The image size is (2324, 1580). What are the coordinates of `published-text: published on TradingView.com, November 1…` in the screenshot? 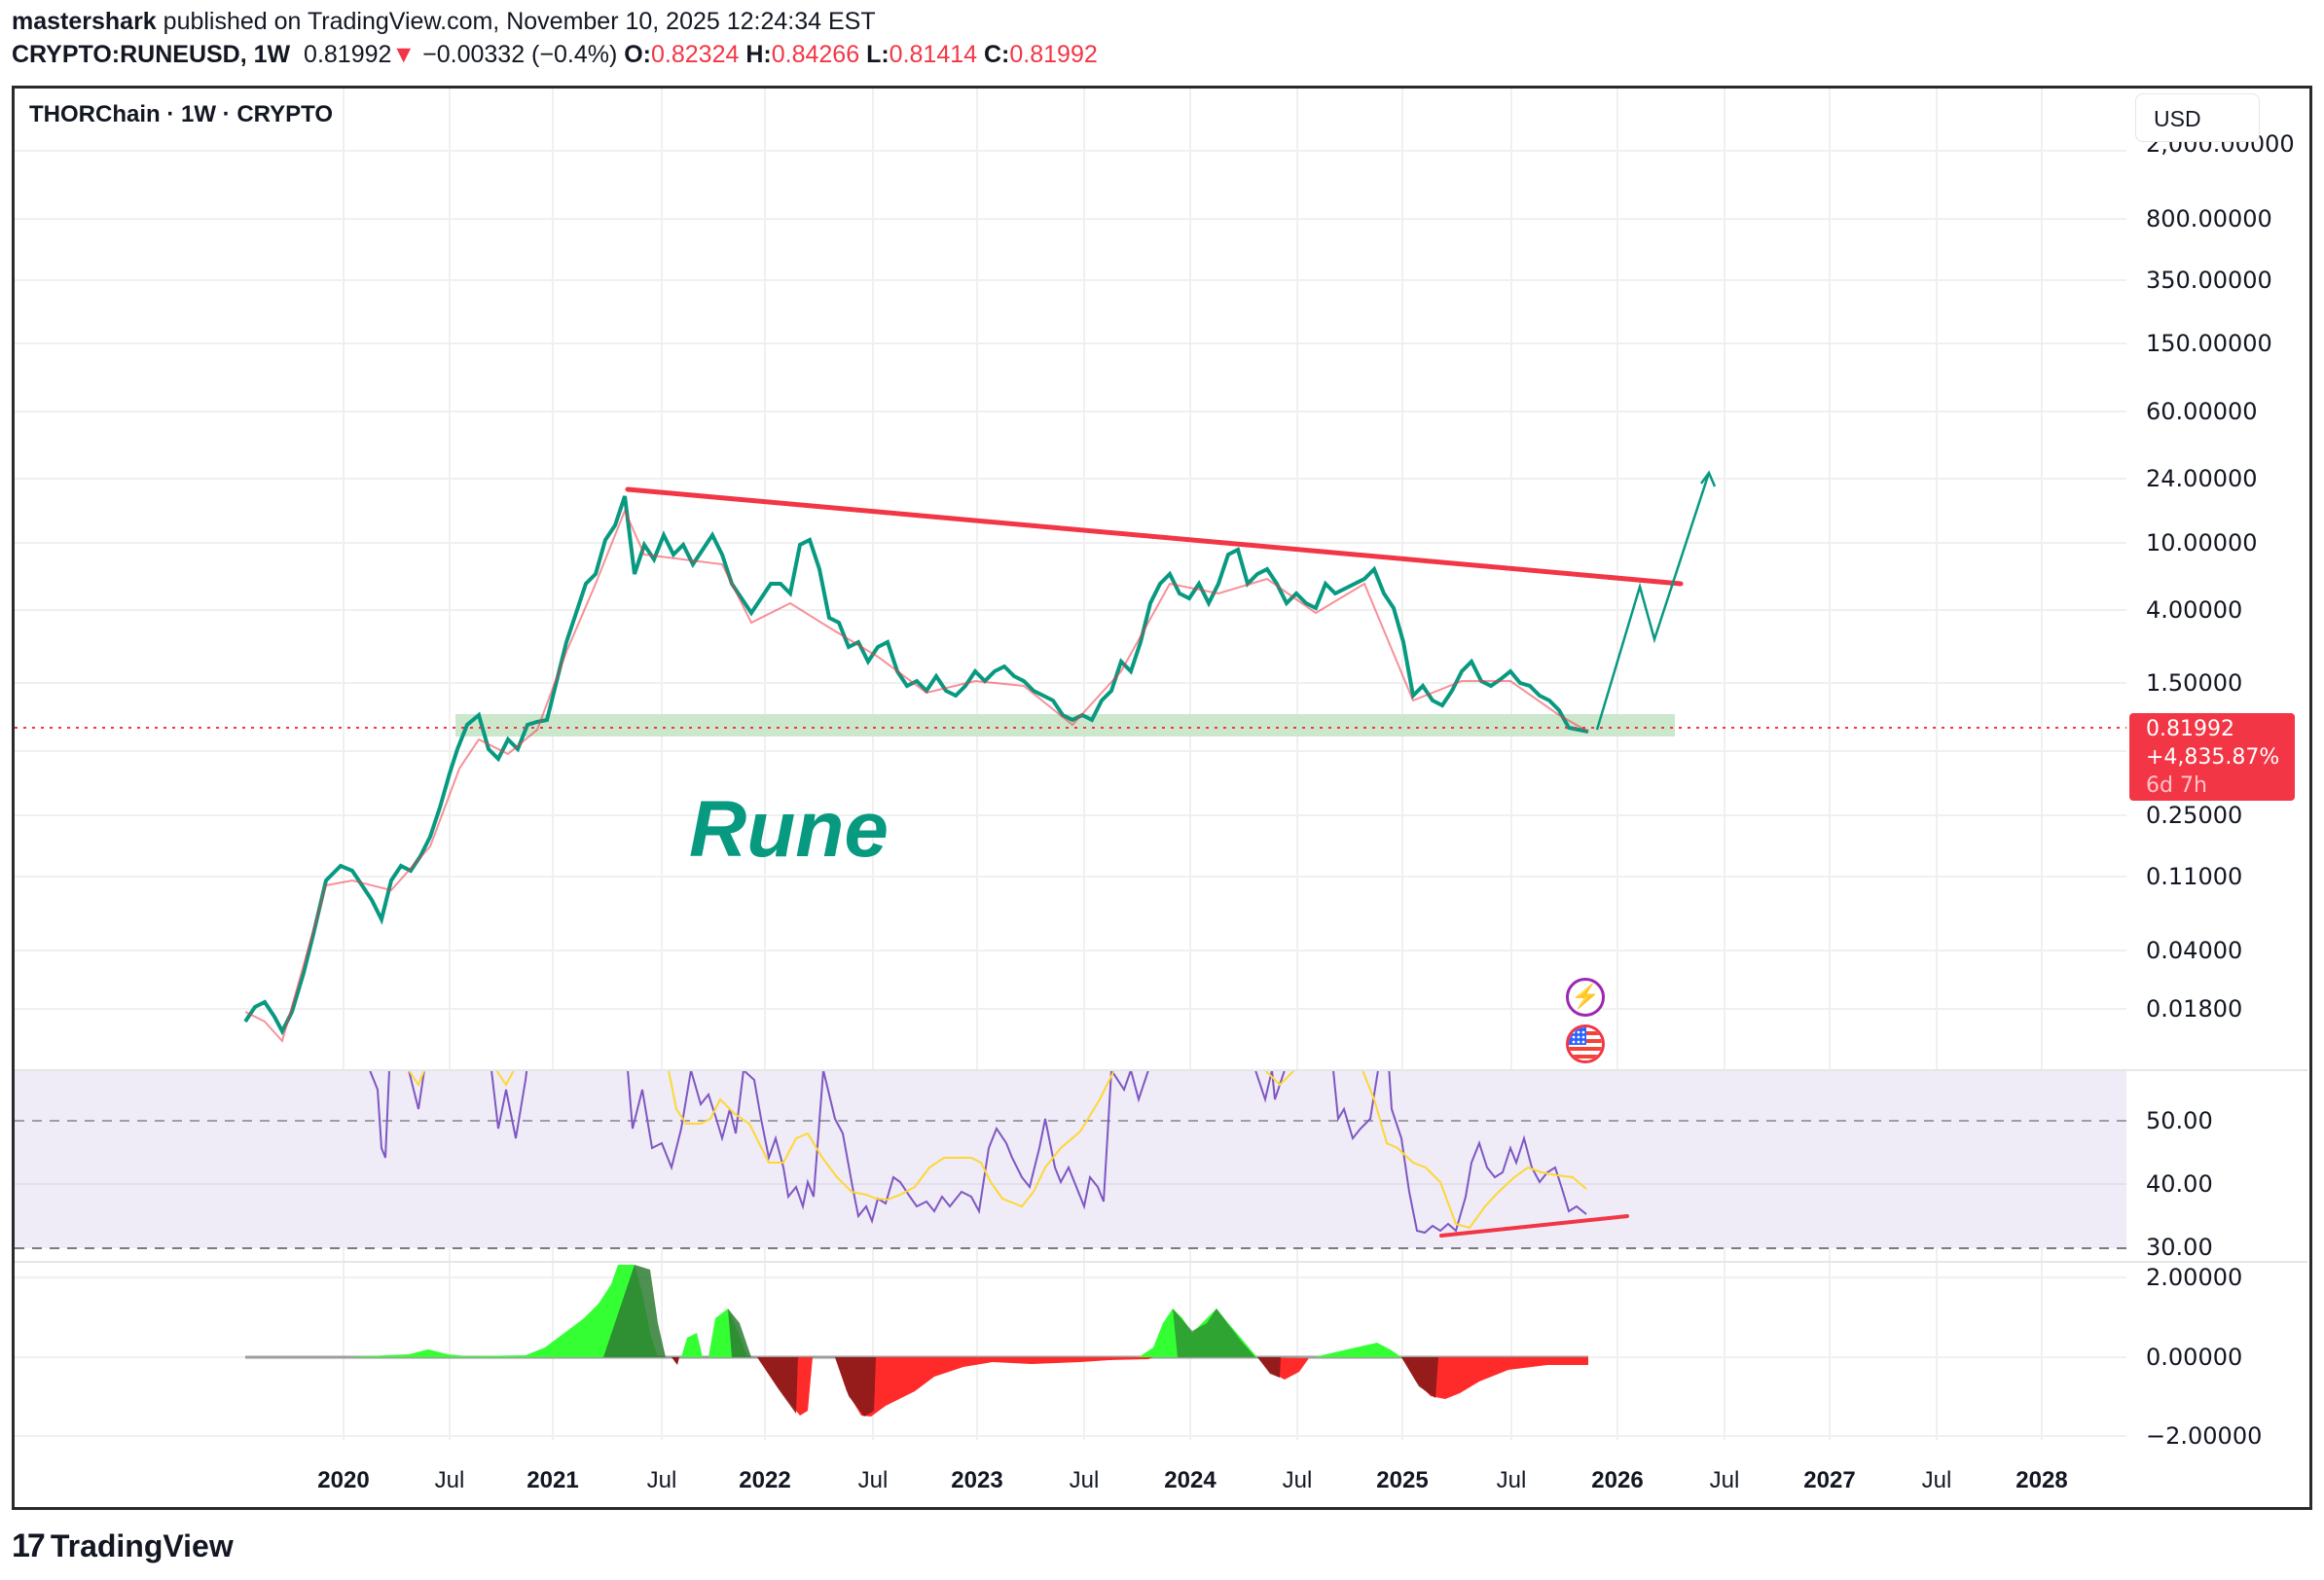 It's located at (516, 21).